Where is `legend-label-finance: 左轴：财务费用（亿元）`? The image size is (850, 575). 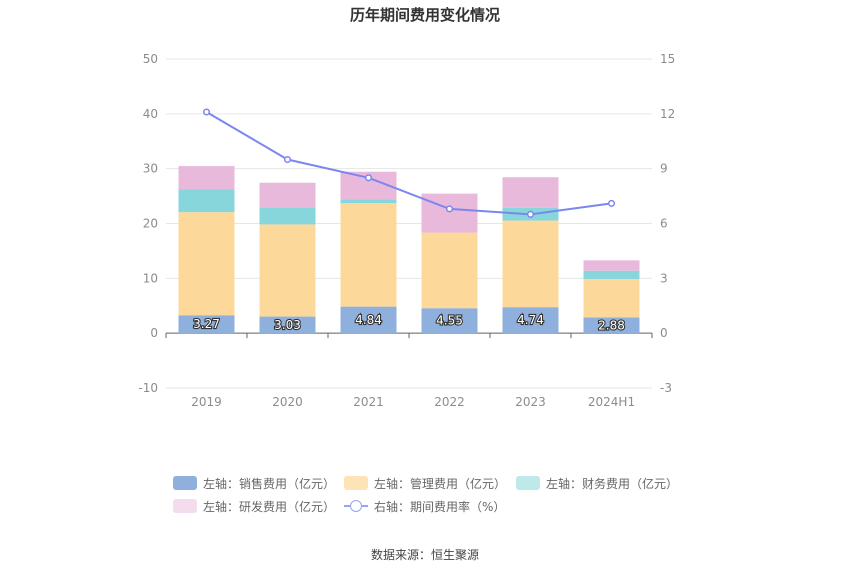
legend-label-finance: 左轴：财务费用（亿元） is located at coordinates (612, 483).